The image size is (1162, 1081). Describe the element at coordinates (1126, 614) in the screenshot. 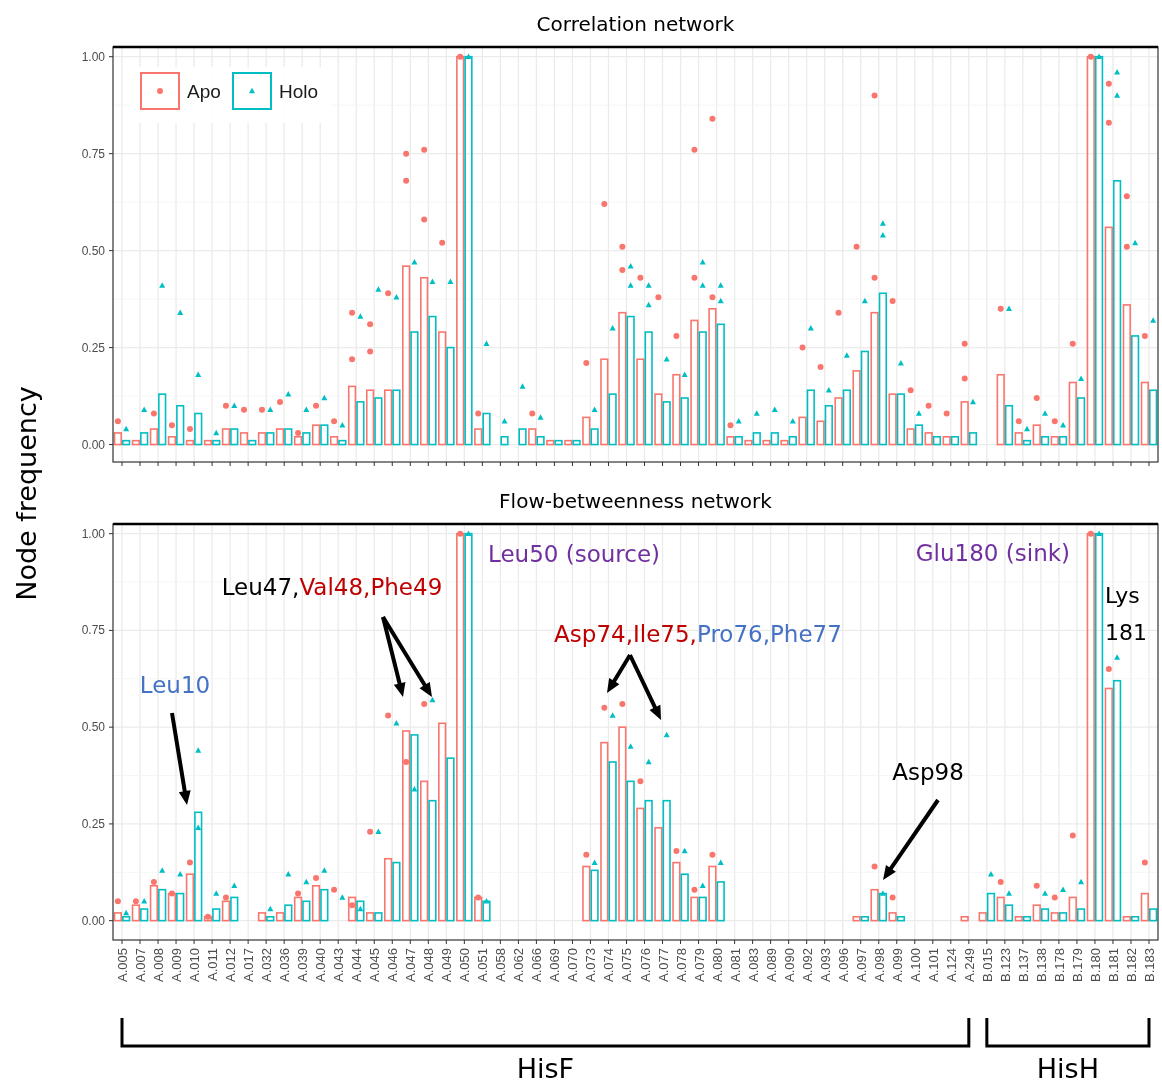

I see `annotation: Lys 181` at that location.